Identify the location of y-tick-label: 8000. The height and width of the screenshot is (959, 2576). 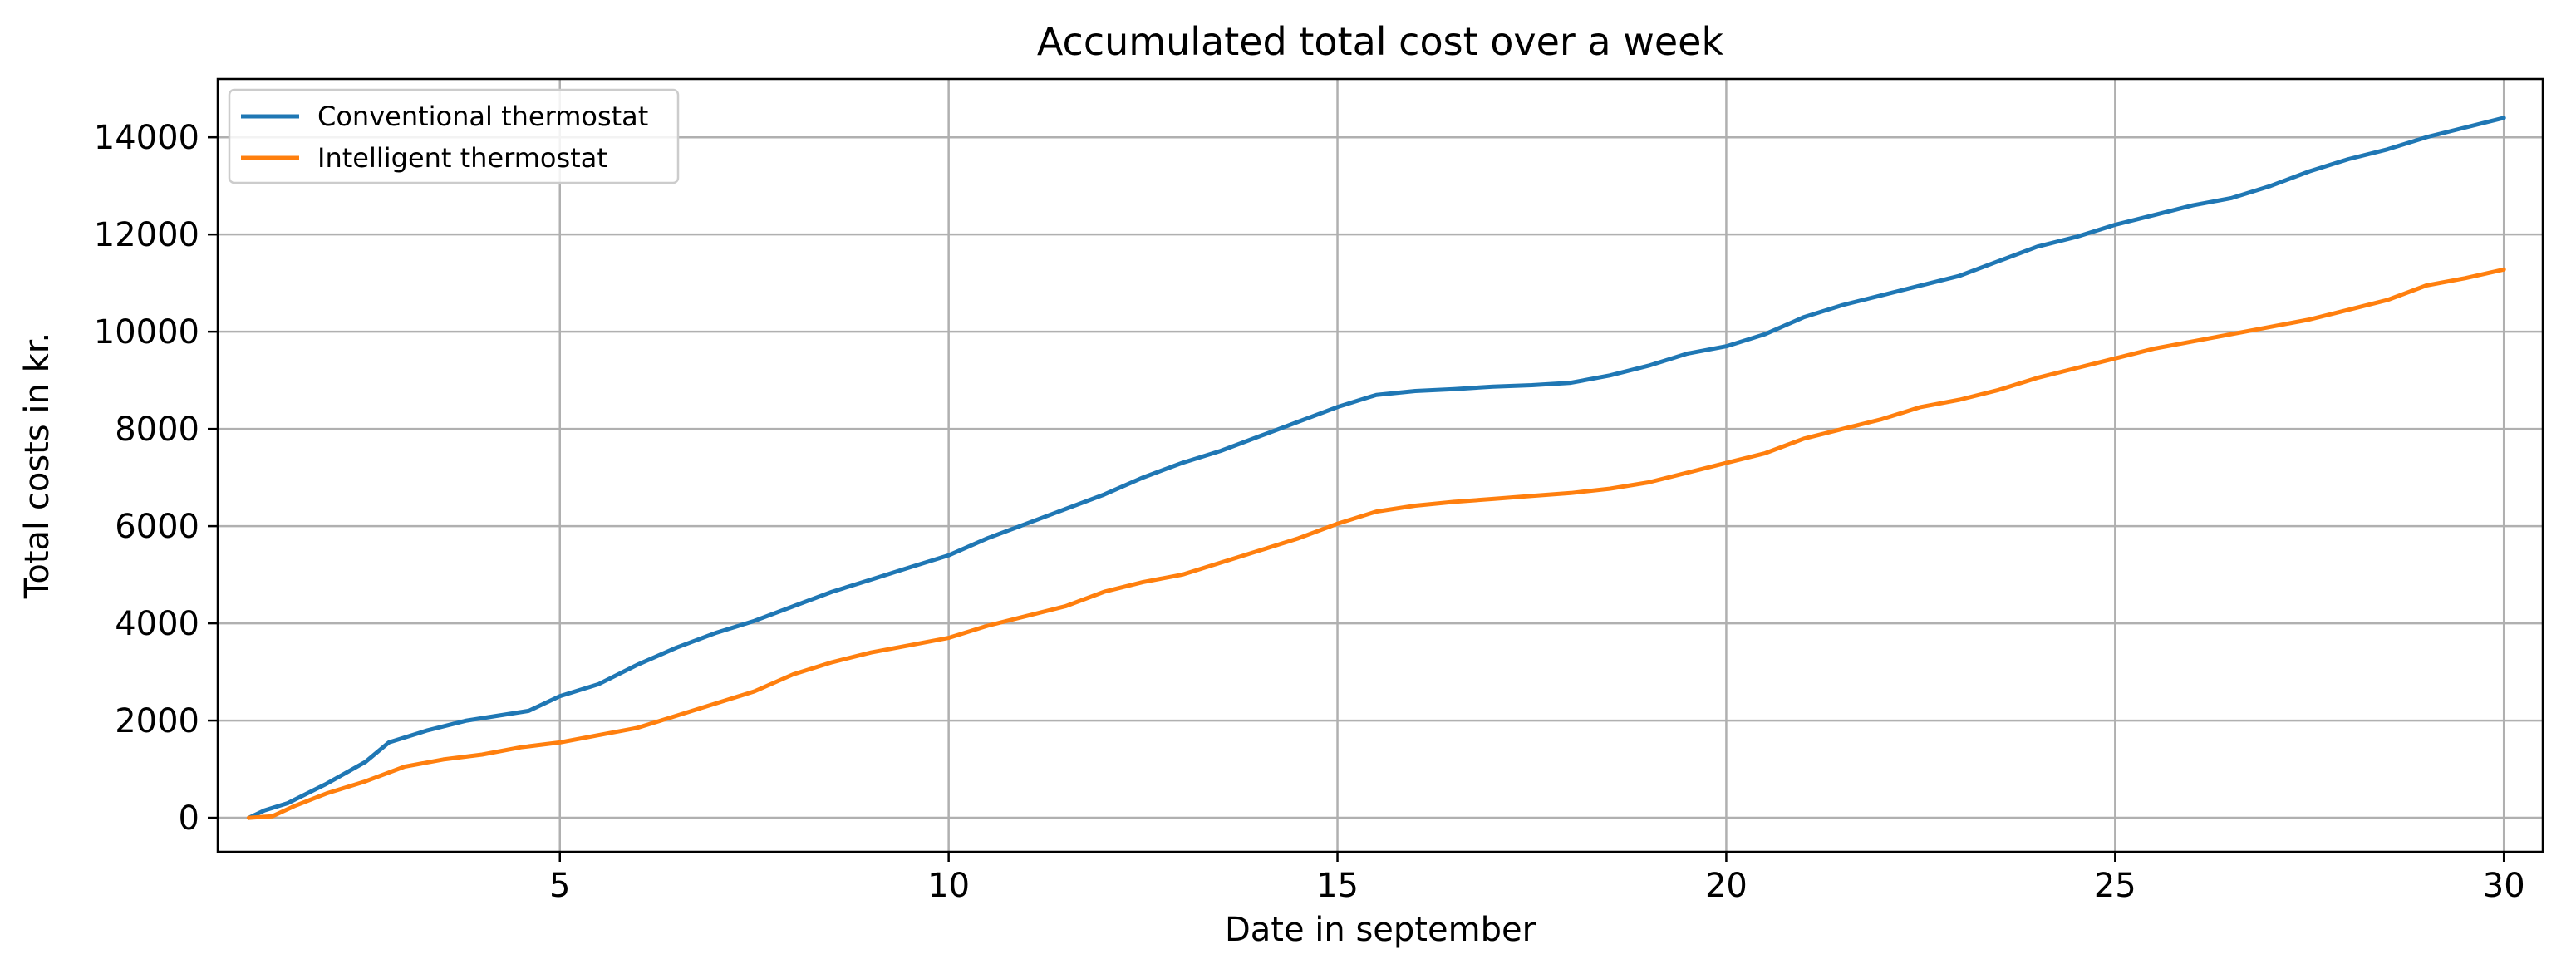
(157, 430).